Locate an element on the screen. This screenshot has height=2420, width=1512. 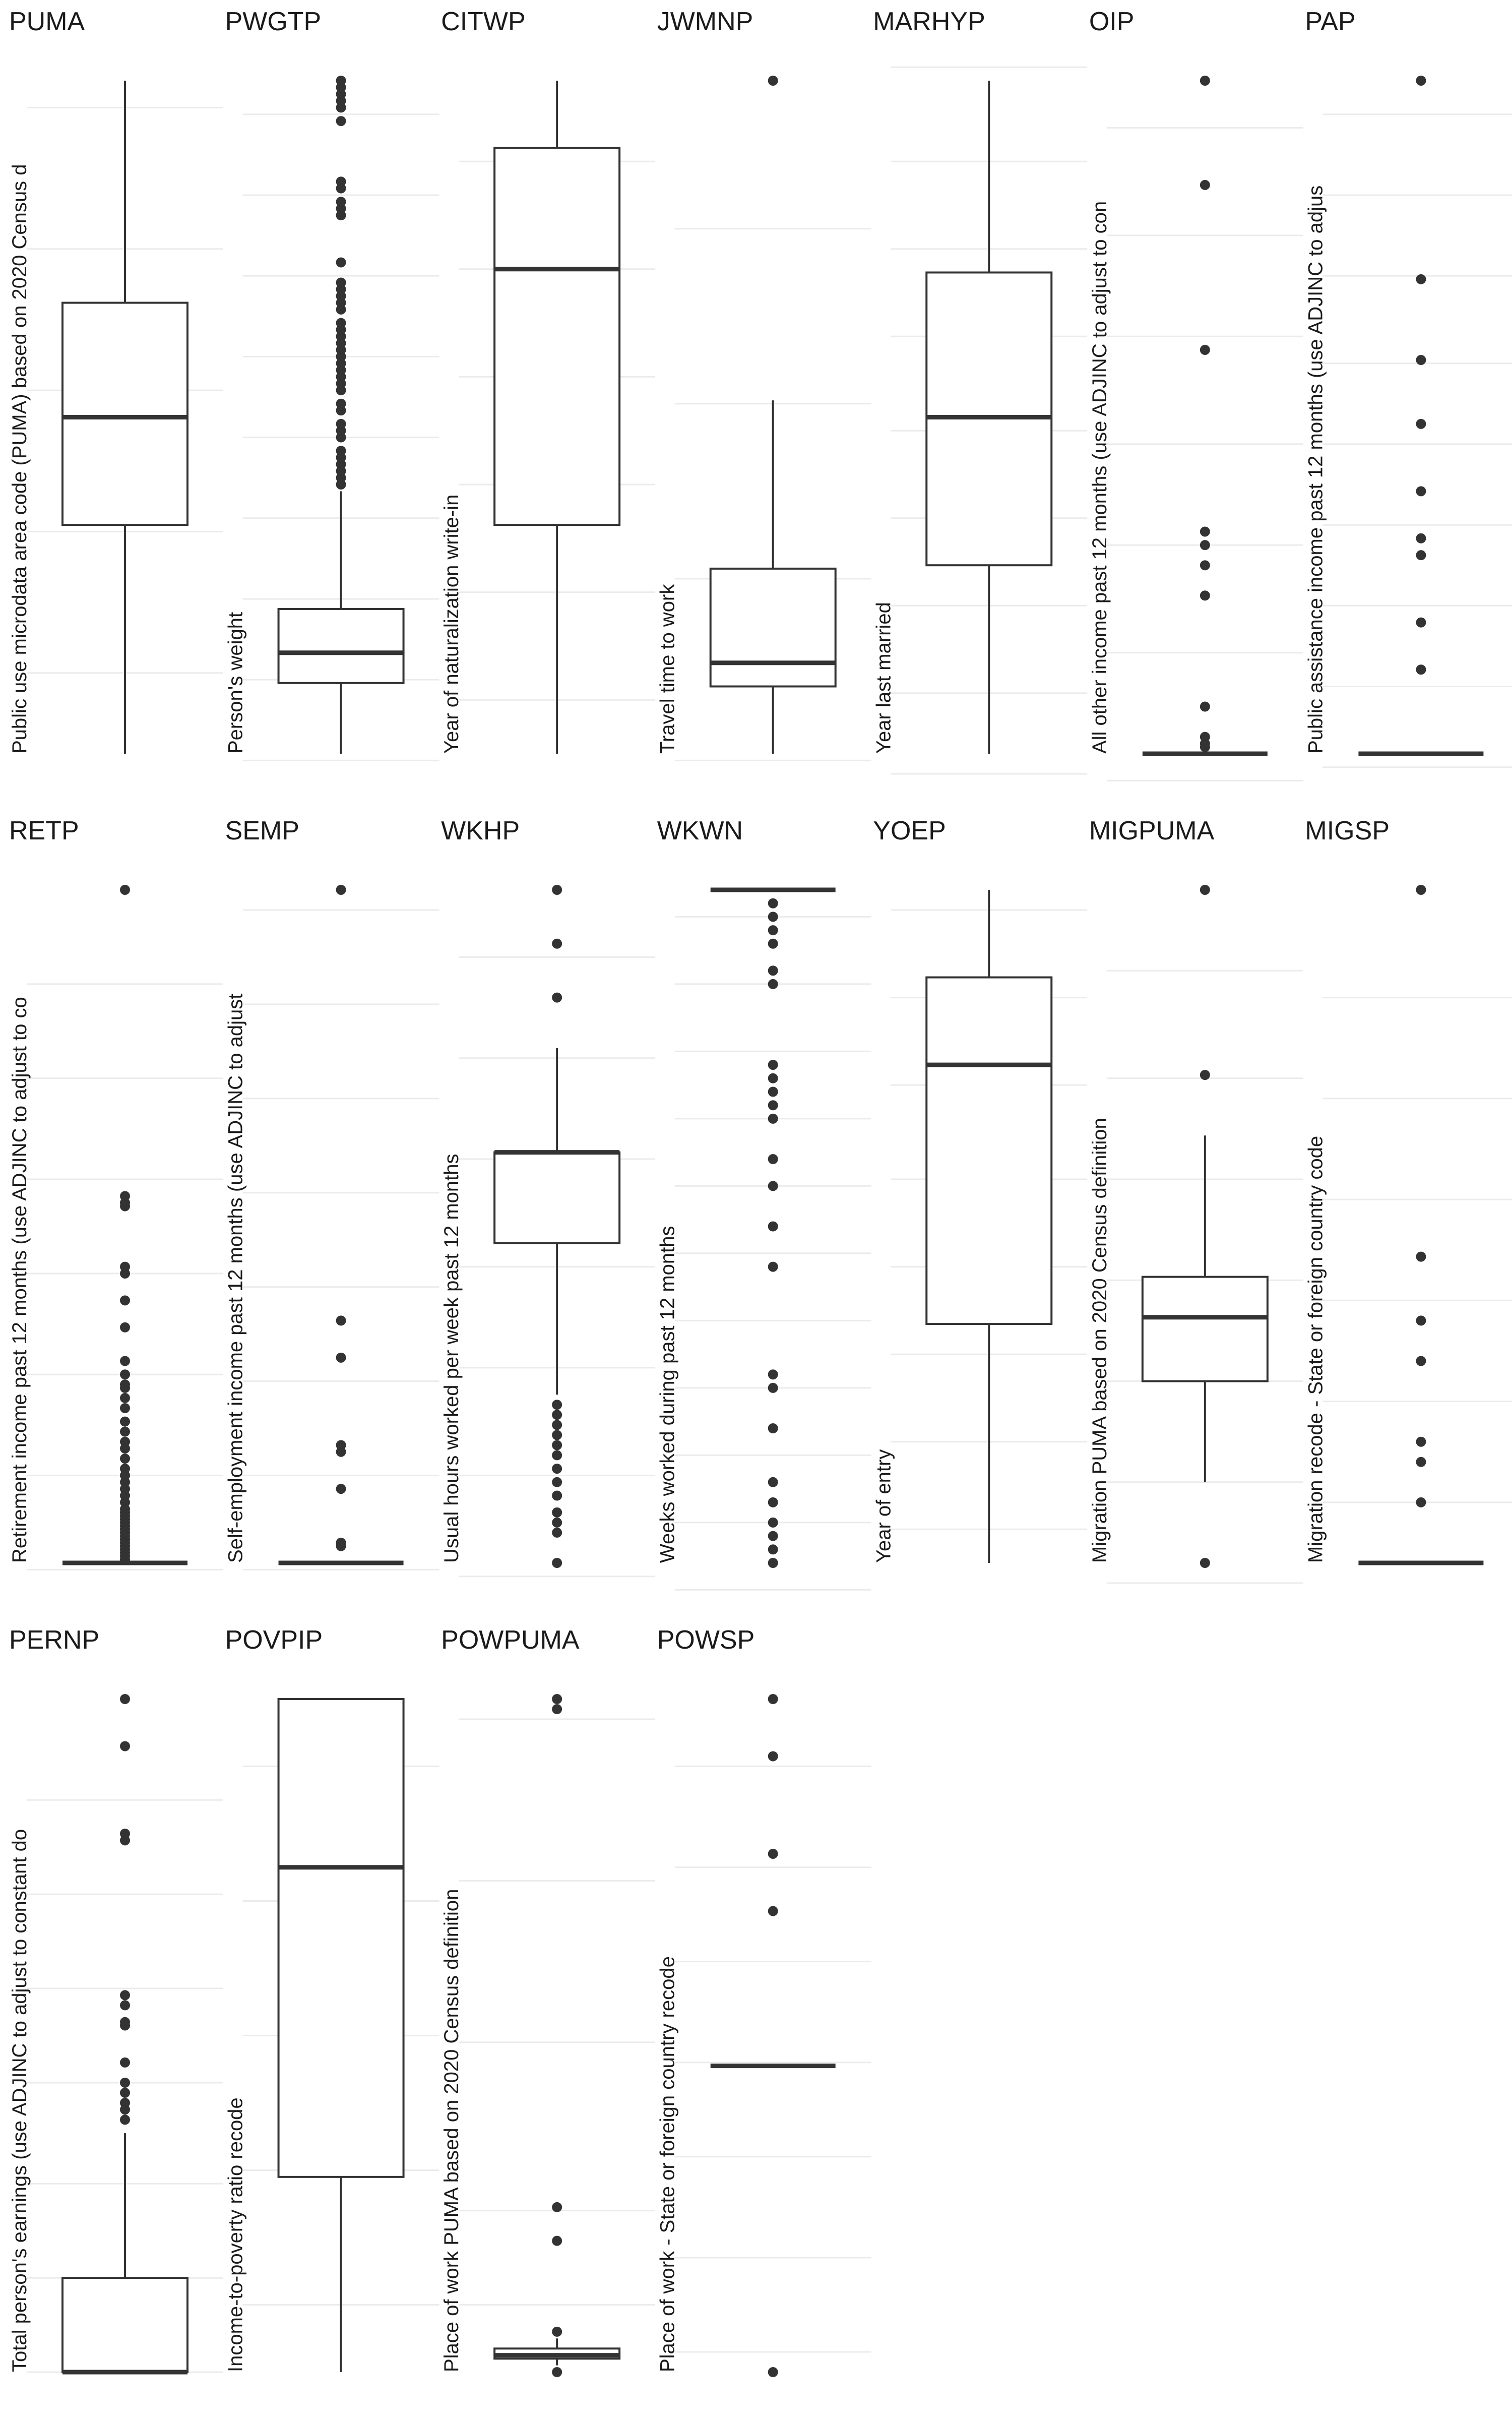
y-axis-label: Year last married is located at coordinates (884, 678).